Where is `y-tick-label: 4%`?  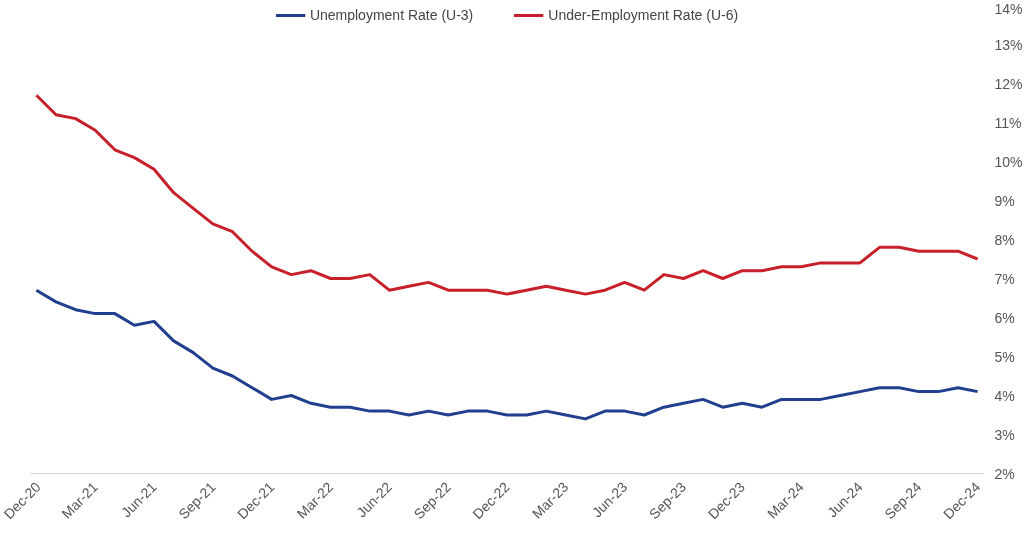 y-tick-label: 4% is located at coordinates (1004, 395).